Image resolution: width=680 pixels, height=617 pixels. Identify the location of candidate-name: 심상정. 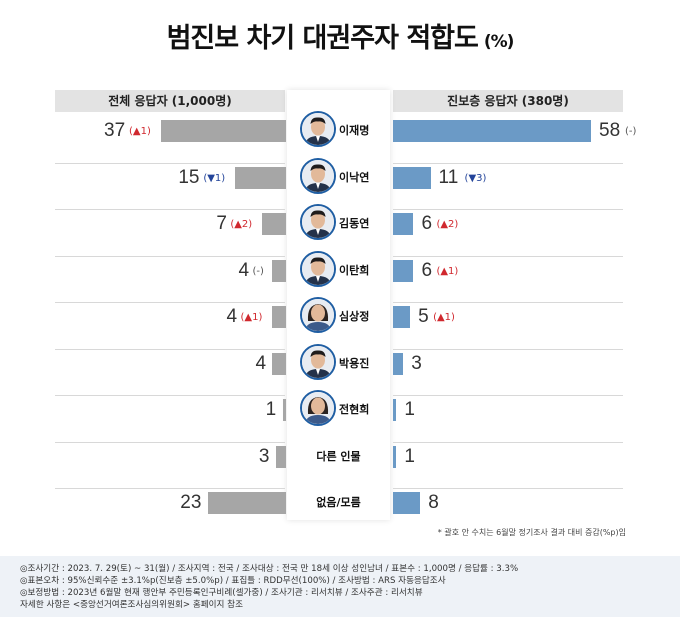
(354, 316).